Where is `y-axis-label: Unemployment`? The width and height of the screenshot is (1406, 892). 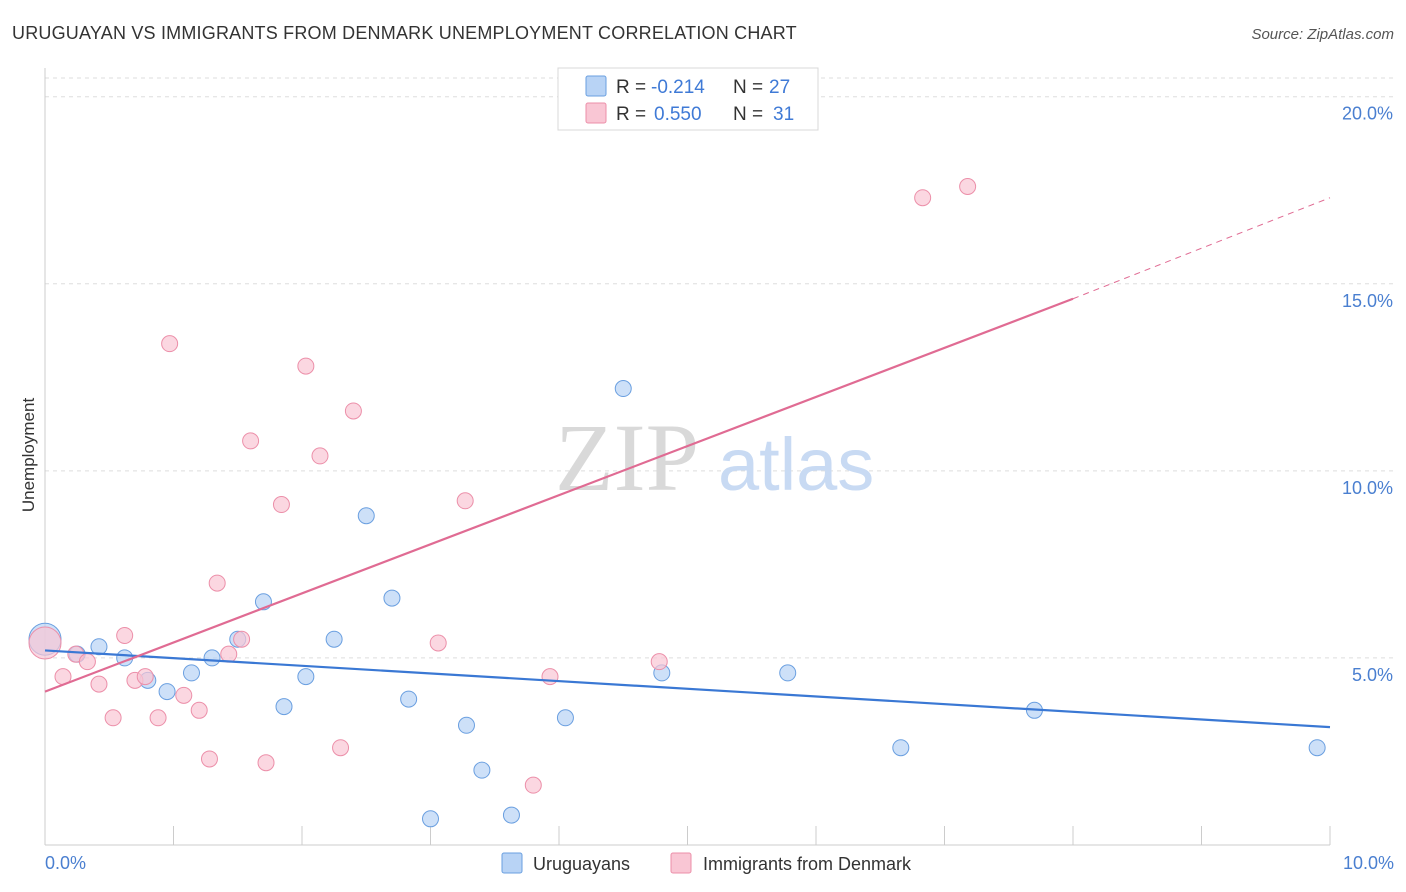
y-axis-label: Unemployment is located at coordinates (28, 455).